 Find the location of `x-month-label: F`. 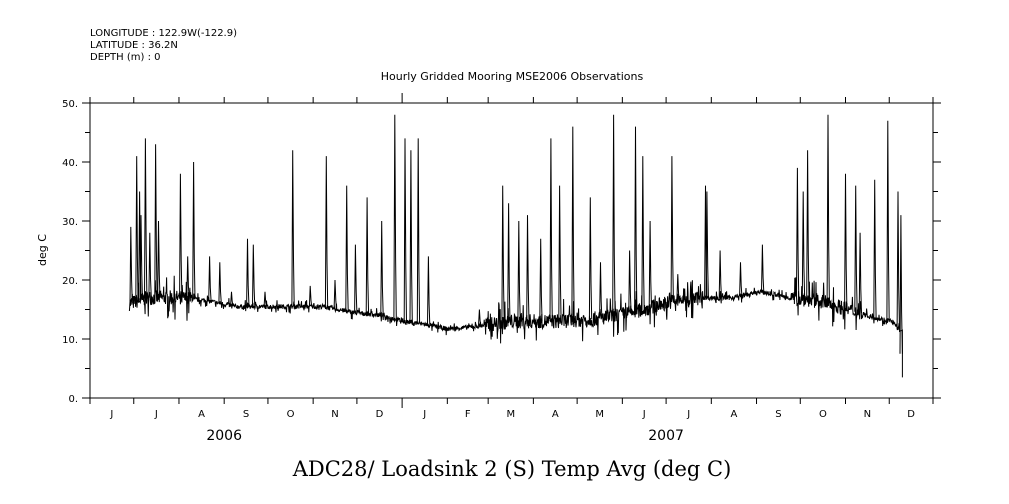

x-month-label: F is located at coordinates (468, 414).